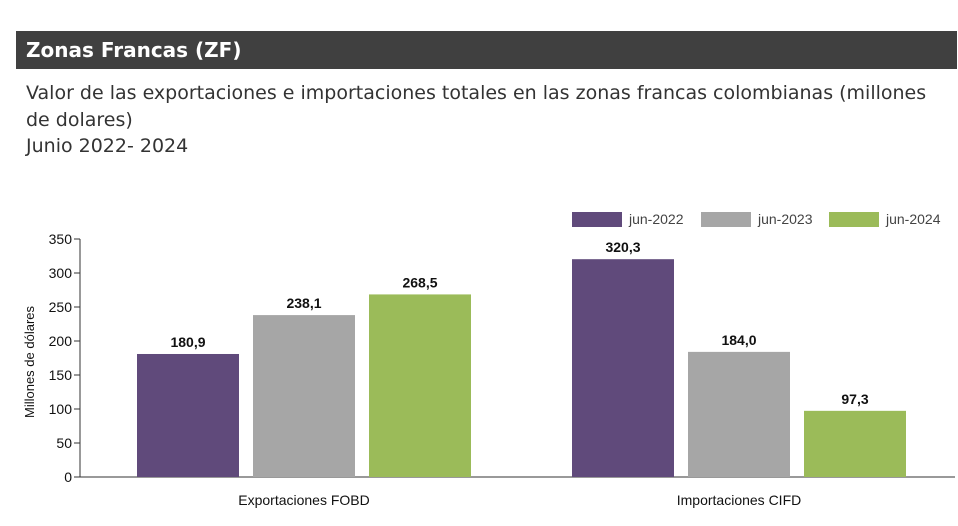 The height and width of the screenshot is (526, 958). What do you see at coordinates (739, 500) in the screenshot?
I see `x-category-label: Importaciones CIFD` at bounding box center [739, 500].